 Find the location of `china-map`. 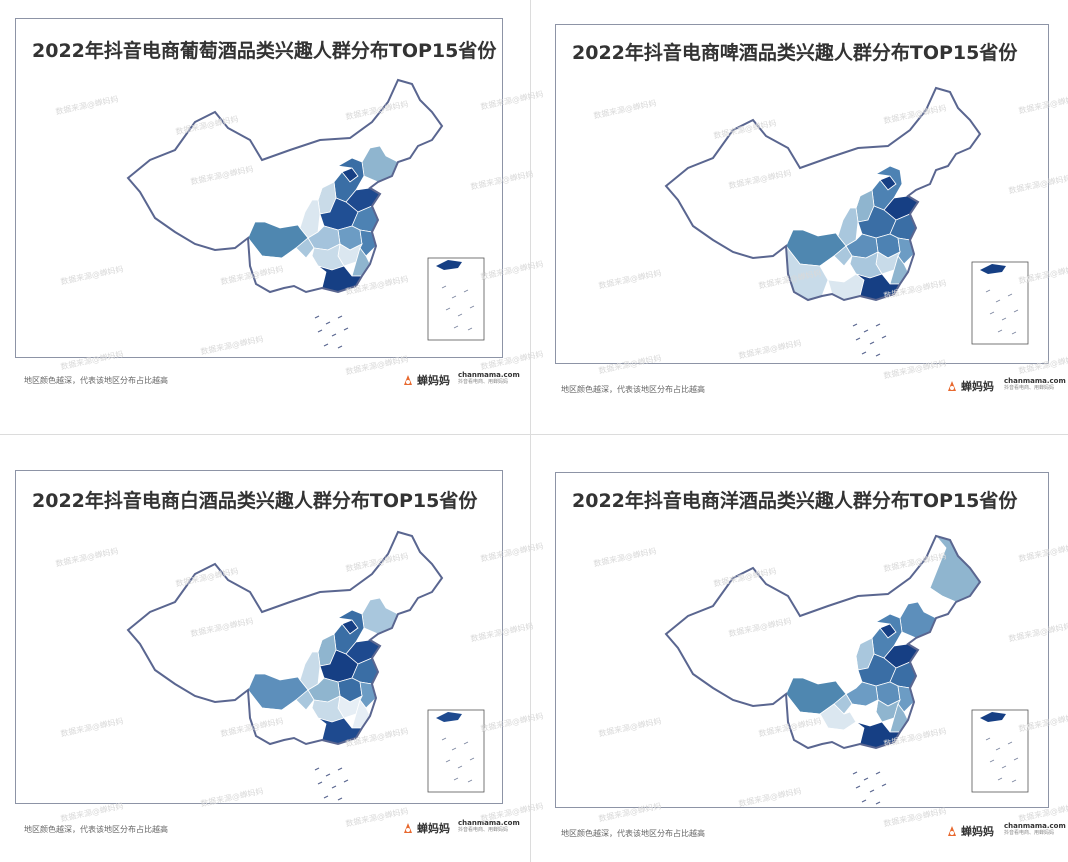

china-map is located at coordinates (846, 669).